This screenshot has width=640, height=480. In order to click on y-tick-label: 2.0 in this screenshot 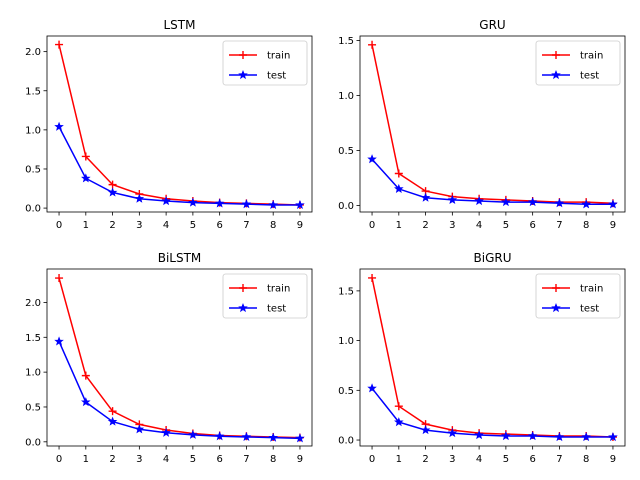, I will do `click(33, 52)`.